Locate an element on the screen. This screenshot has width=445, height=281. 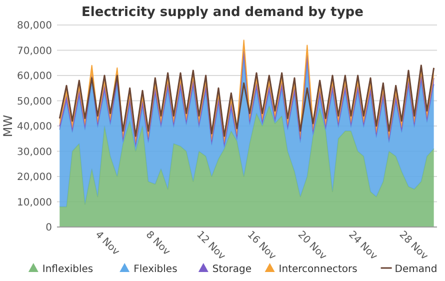
y-tick-label: 50,000 is located at coordinates (34, 102).